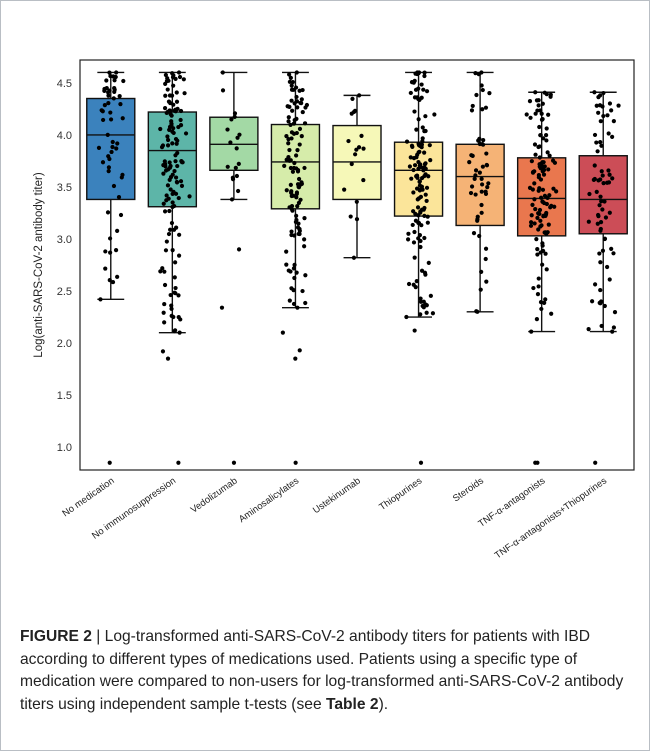 The width and height of the screenshot is (651, 752). Describe the element at coordinates (64, 396) in the screenshot. I see `y-tick-label: 1.5` at that location.